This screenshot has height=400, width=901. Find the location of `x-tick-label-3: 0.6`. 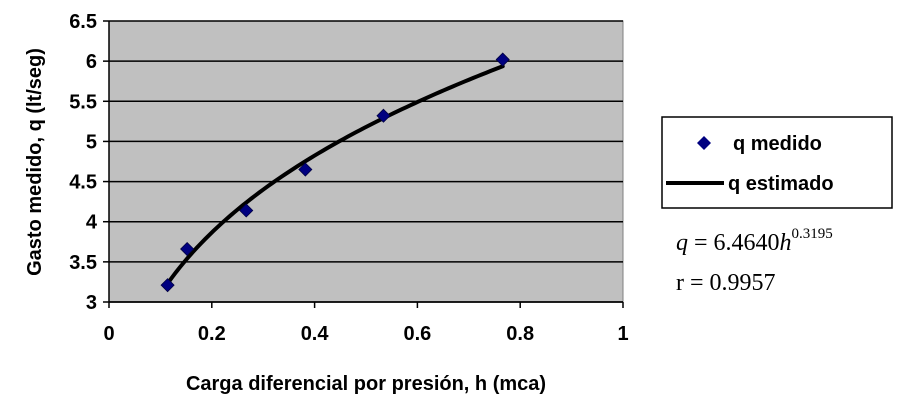

x-tick-label-3: 0.6 is located at coordinates (417, 334).